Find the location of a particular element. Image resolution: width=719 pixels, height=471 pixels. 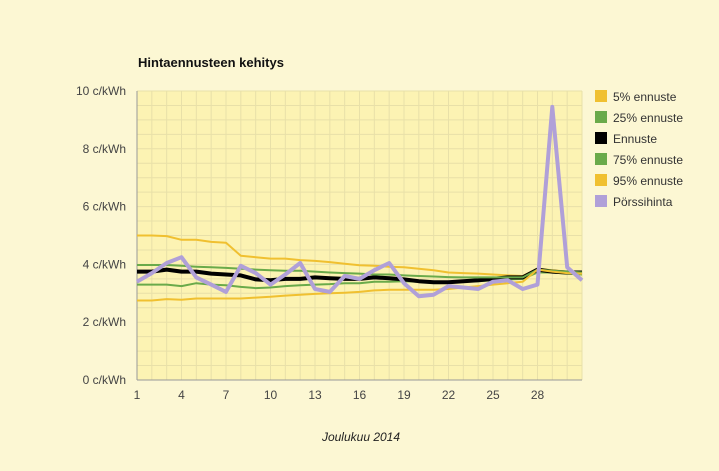

x-tick-label: 13 is located at coordinates (315, 395).